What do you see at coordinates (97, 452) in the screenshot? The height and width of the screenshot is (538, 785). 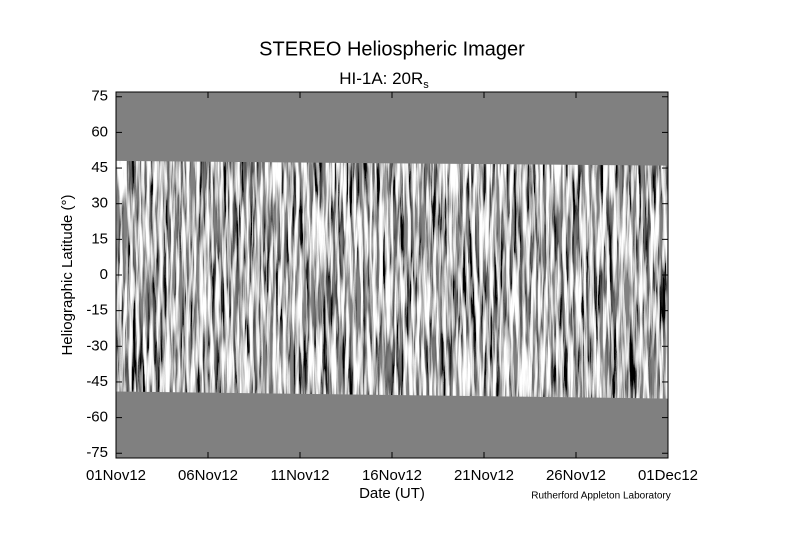 I see `y-tick-label: -75` at bounding box center [97, 452].